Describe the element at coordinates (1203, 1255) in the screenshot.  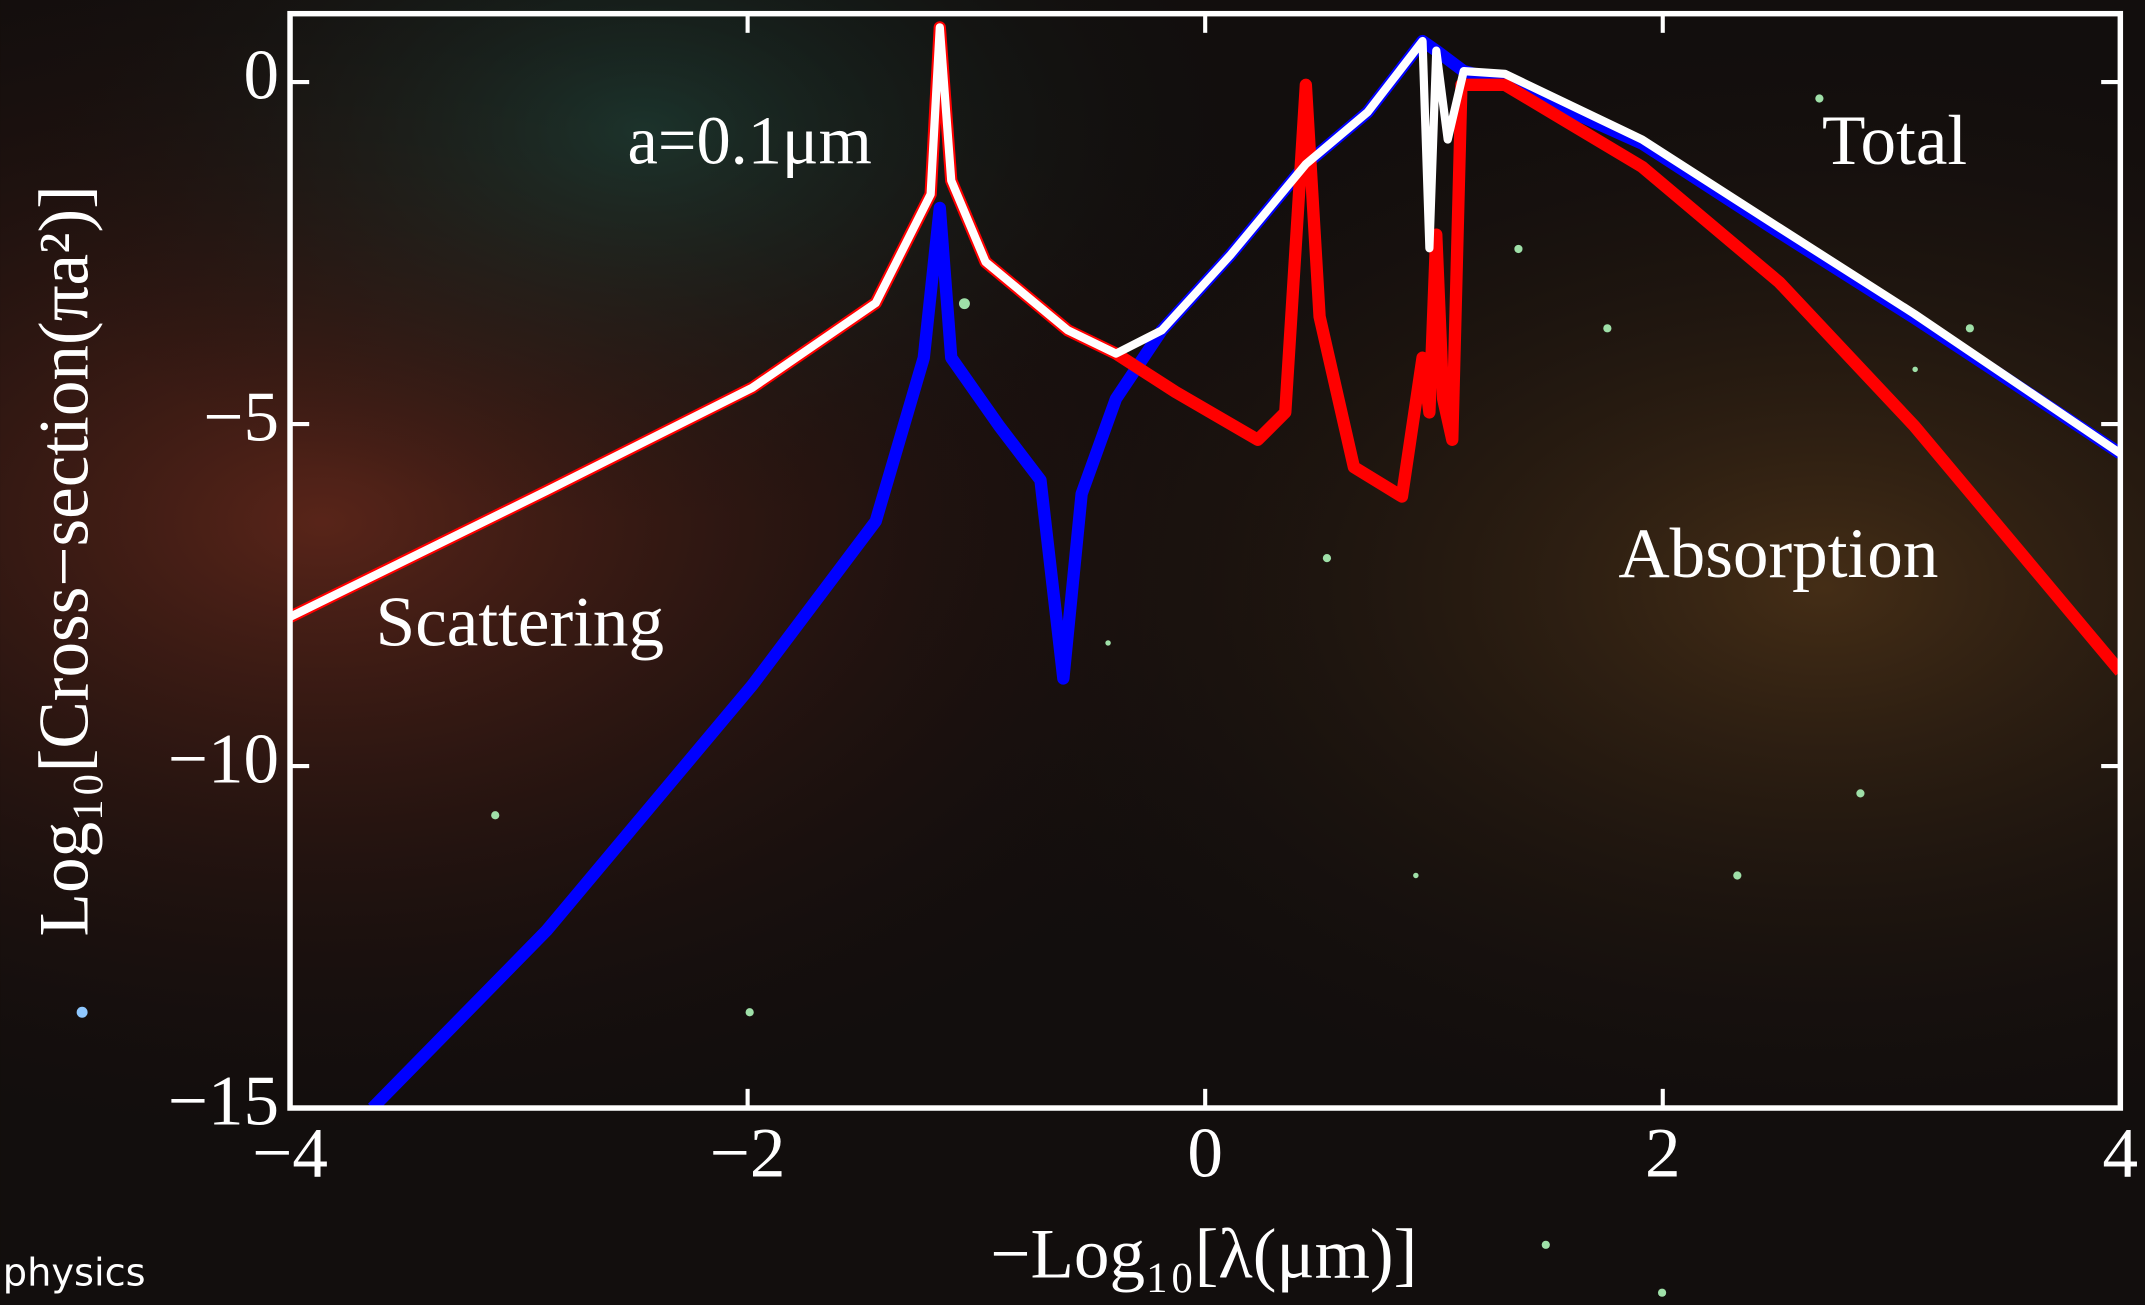
I see `x-axis-label: −Log₁₀[λ(μm)]` at that location.